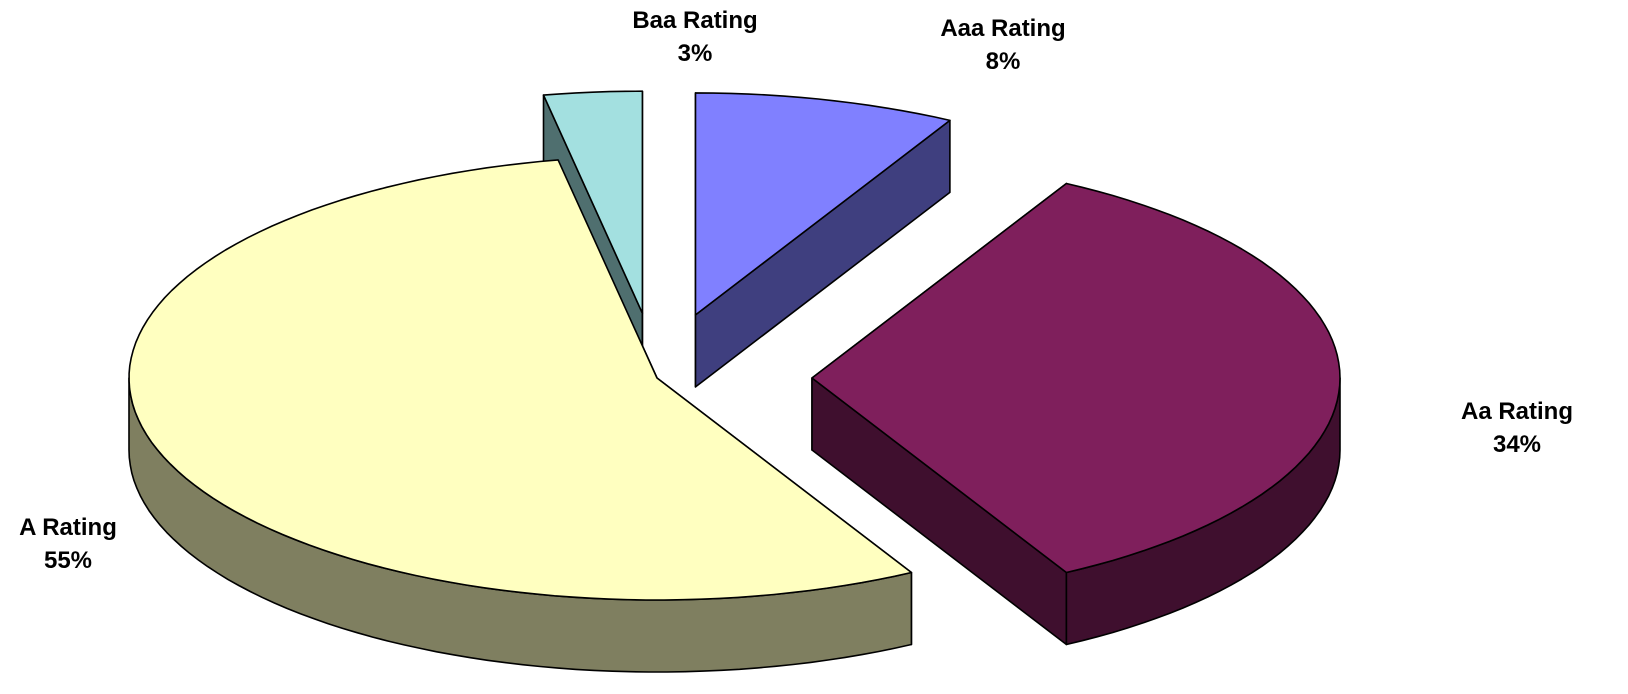  Describe the element at coordinates (1517, 428) in the screenshot. I see `data-label-aa-rating: Aa Rating 34%` at that location.